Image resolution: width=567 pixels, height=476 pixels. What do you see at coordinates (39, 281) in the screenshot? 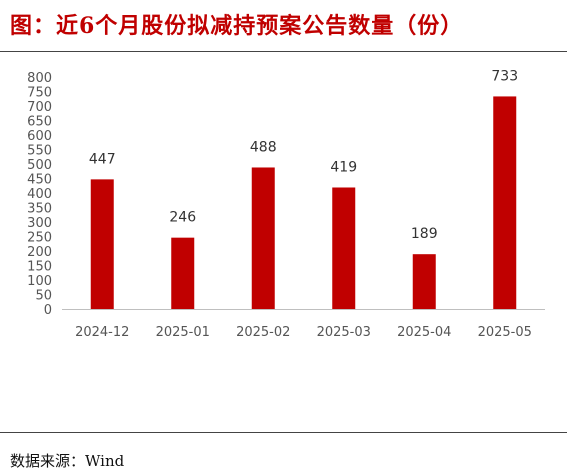
I see `y-tick-label: 100` at bounding box center [39, 281].